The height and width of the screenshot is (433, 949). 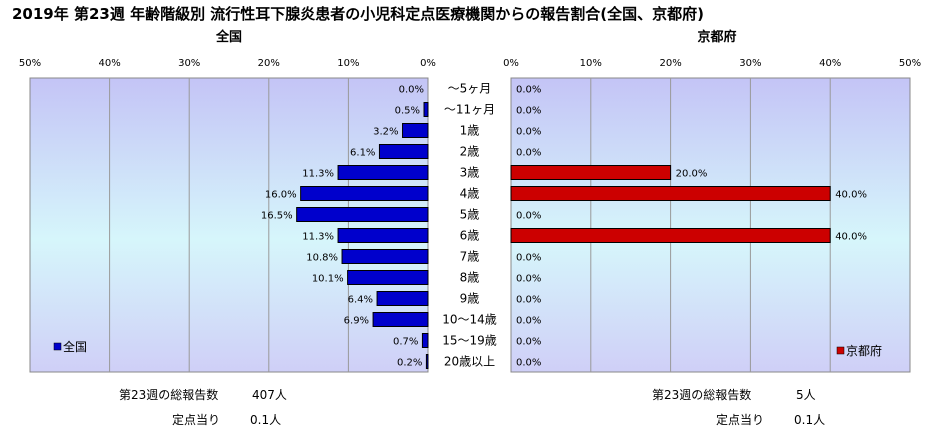 I want to click on tick-label-kyoto: 30%, so click(x=750, y=63).